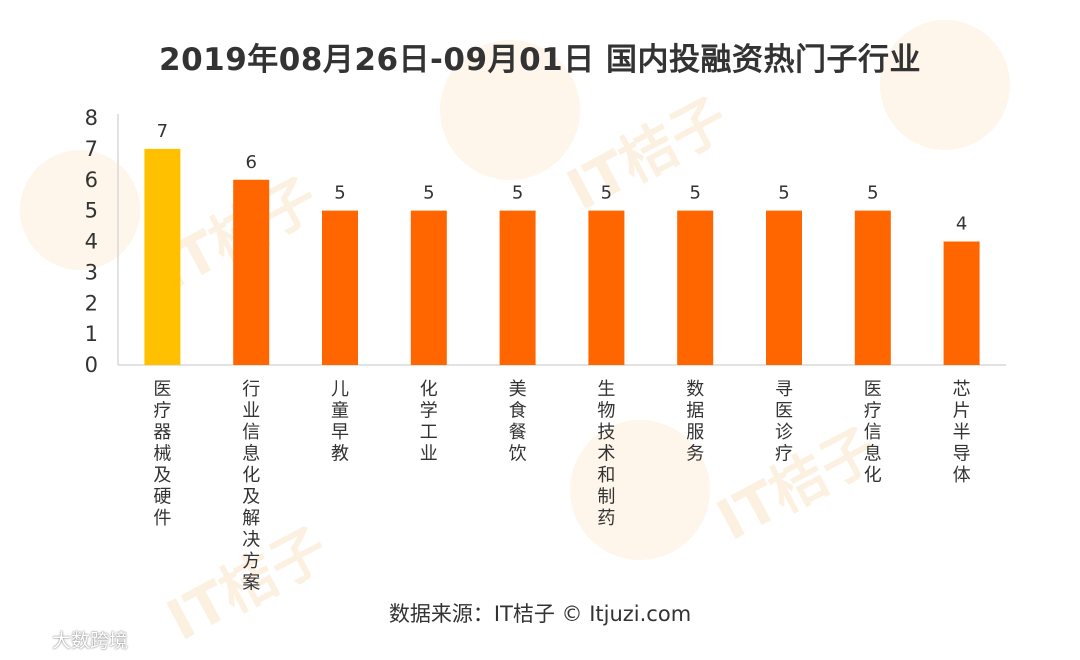 This screenshot has height=660, width=1080. Describe the element at coordinates (540, 614) in the screenshot. I see `source-note: 数据来源：IT桔子 © Itjuzi.com` at that location.